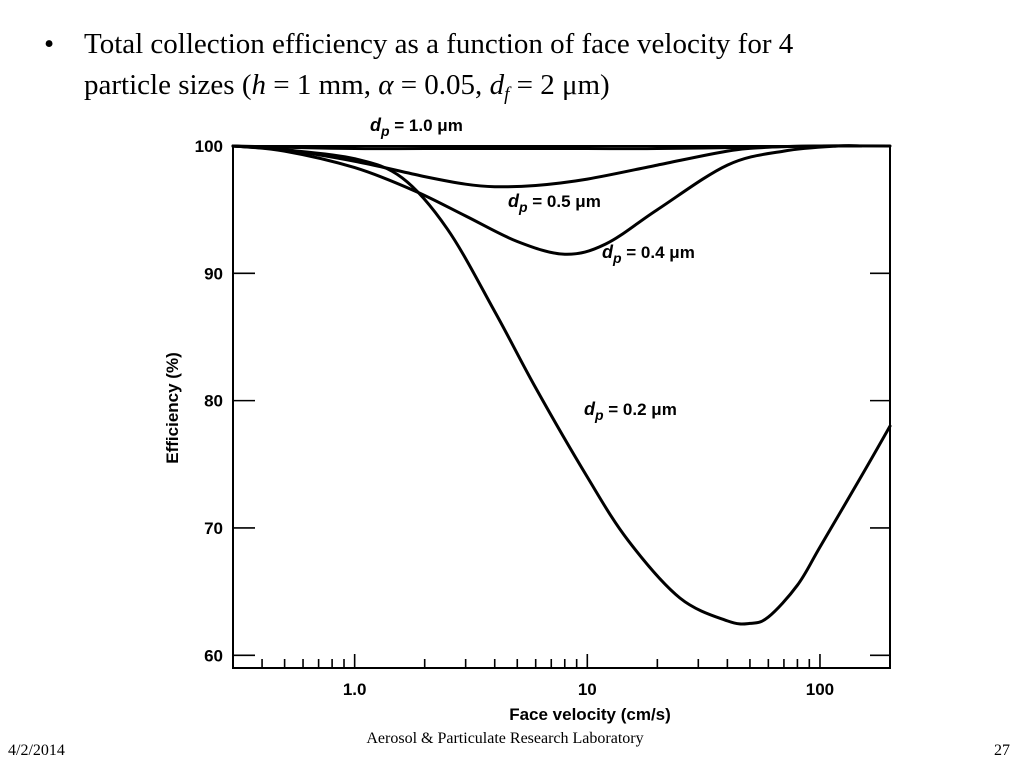  I want to click on x-tick-label: 1.0, so click(355, 689).